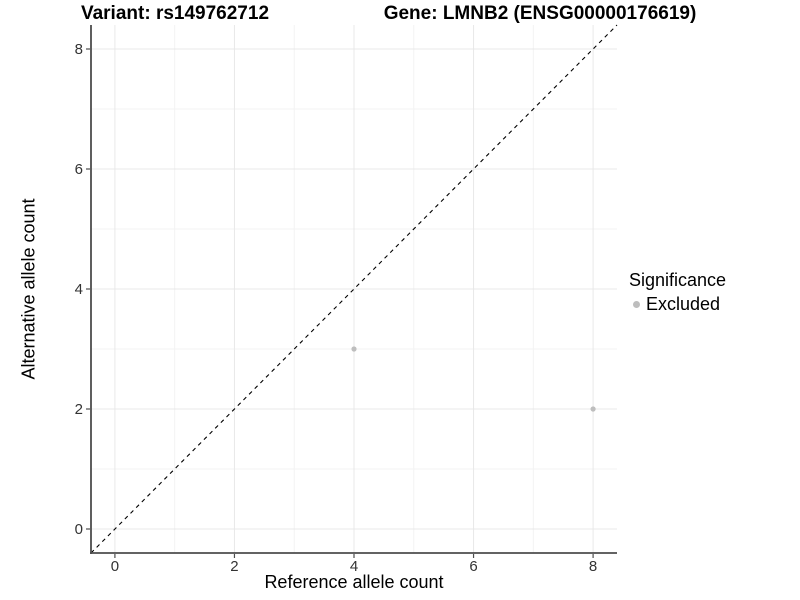  Describe the element at coordinates (683, 304) in the screenshot. I see `legend-item-label: Excluded` at that location.